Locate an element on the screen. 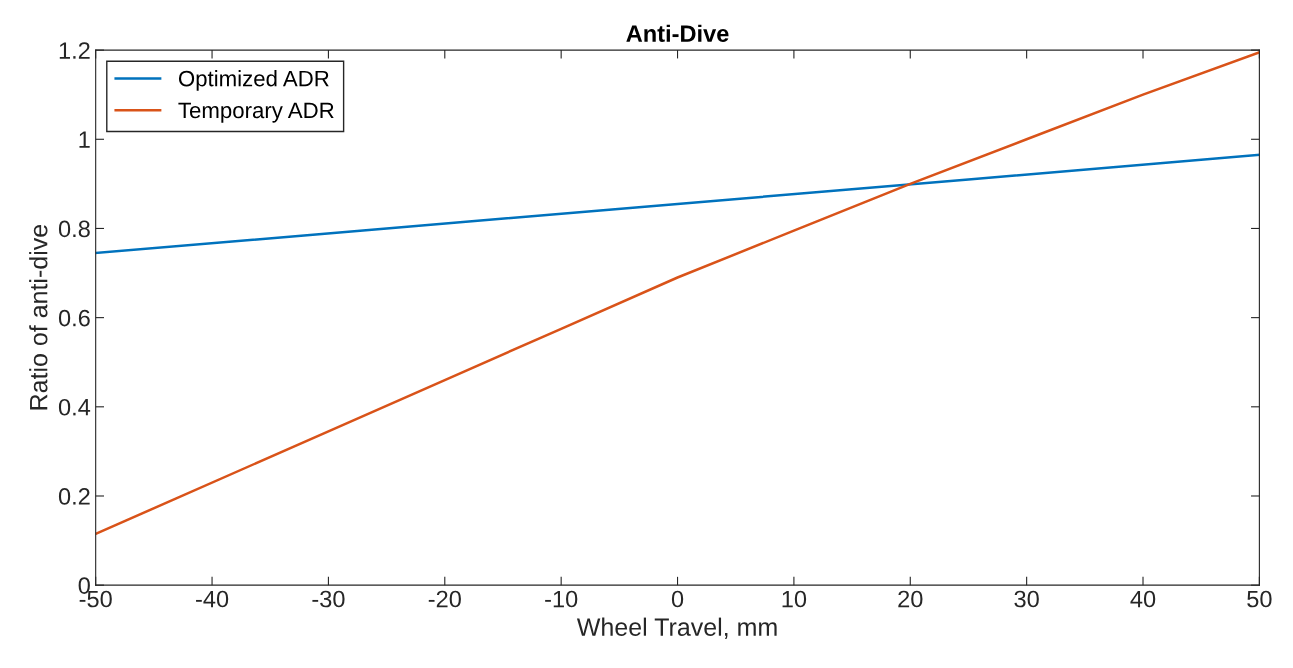 The height and width of the screenshot is (668, 1293). y-tick-label: 0.8 is located at coordinates (74, 229).